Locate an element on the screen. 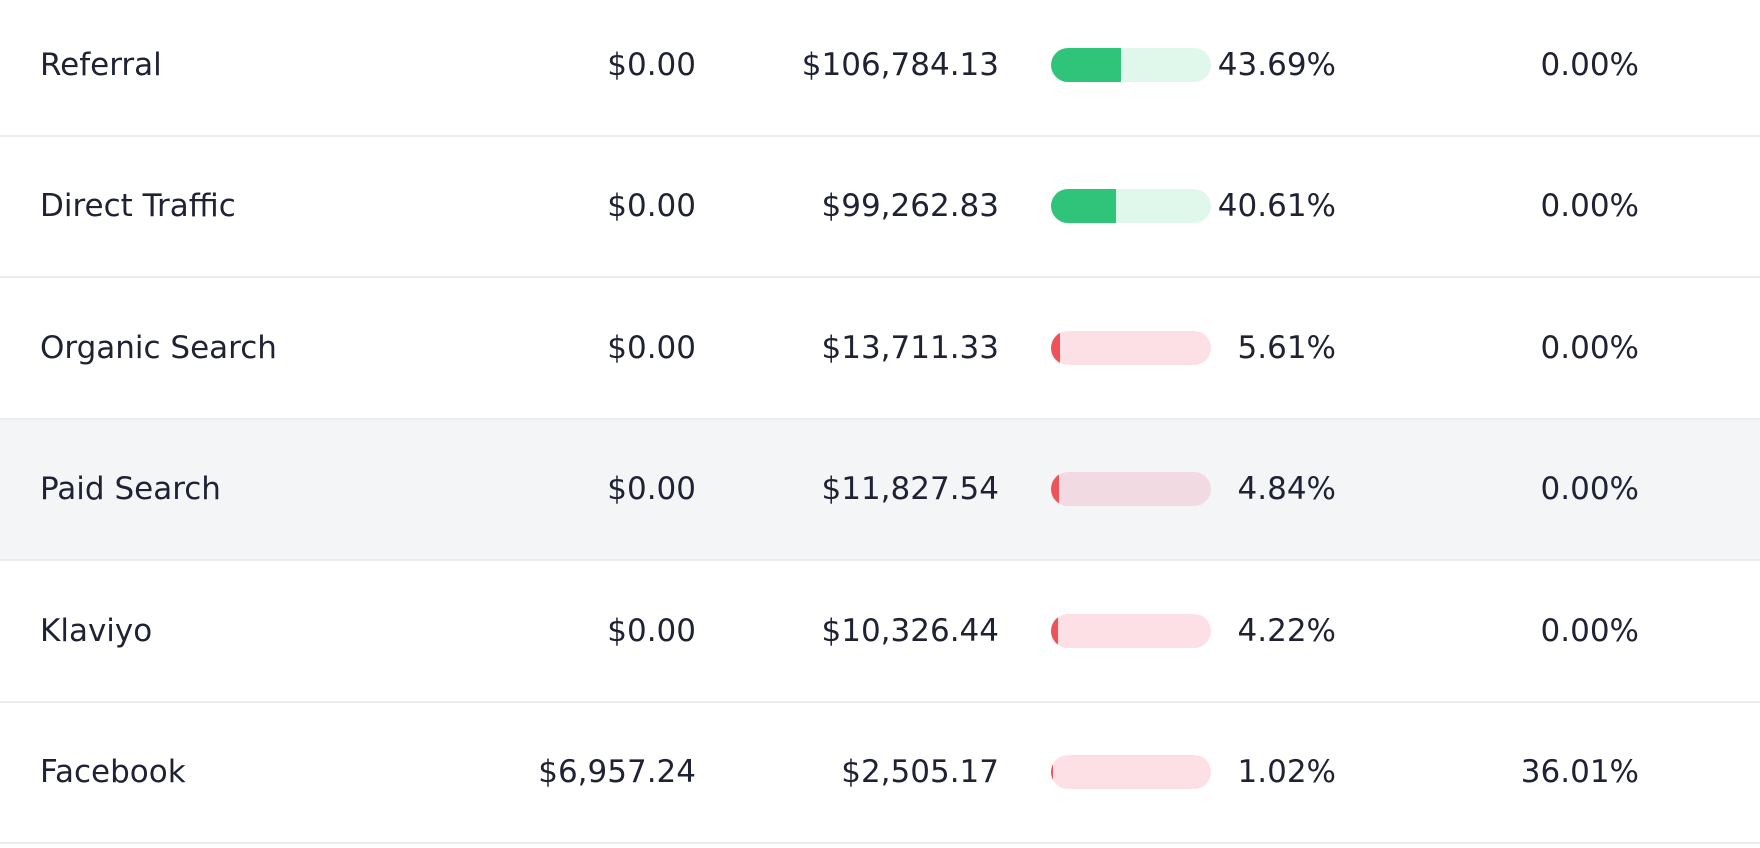 Image resolution: width=1760 pixels, height=848 pixels. source-name: Referral is located at coordinates (101, 64).